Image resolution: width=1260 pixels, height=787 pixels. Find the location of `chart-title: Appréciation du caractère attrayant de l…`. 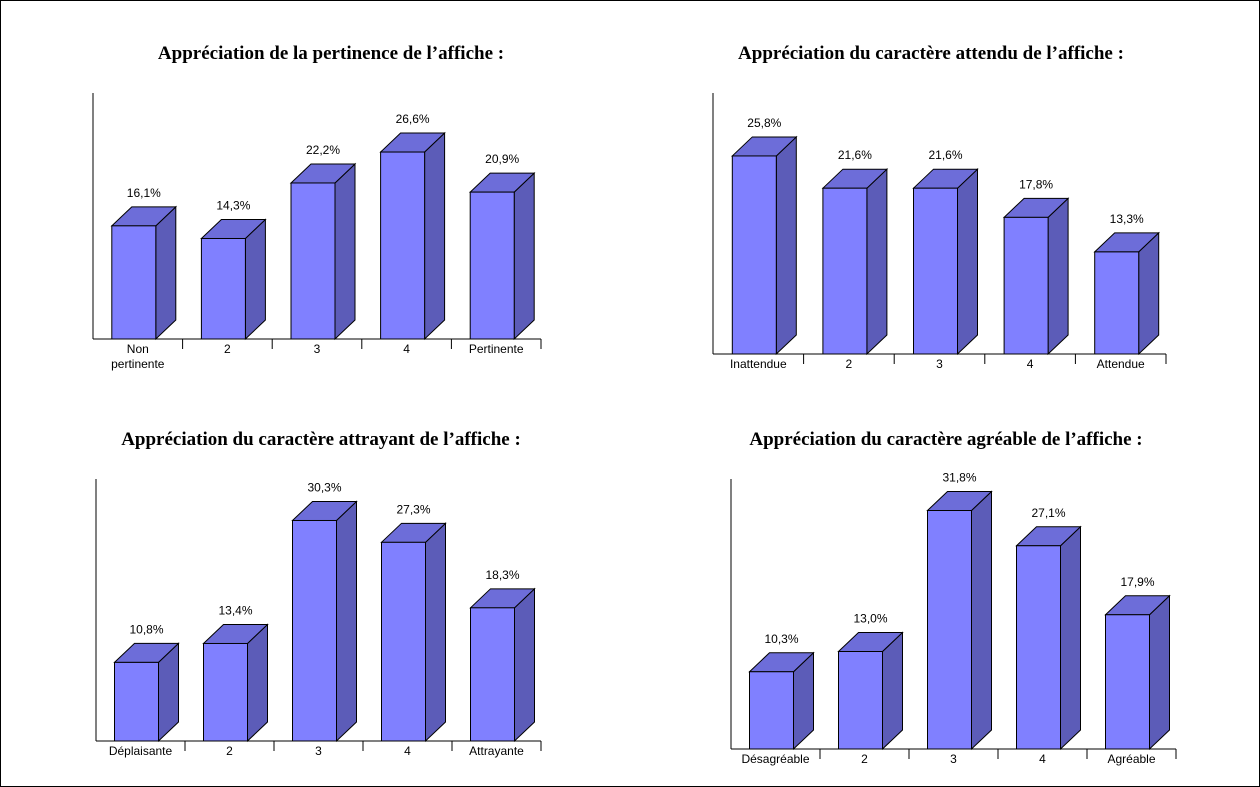

chart-title: Appréciation du caractère attrayant de l… is located at coordinates (321, 439).